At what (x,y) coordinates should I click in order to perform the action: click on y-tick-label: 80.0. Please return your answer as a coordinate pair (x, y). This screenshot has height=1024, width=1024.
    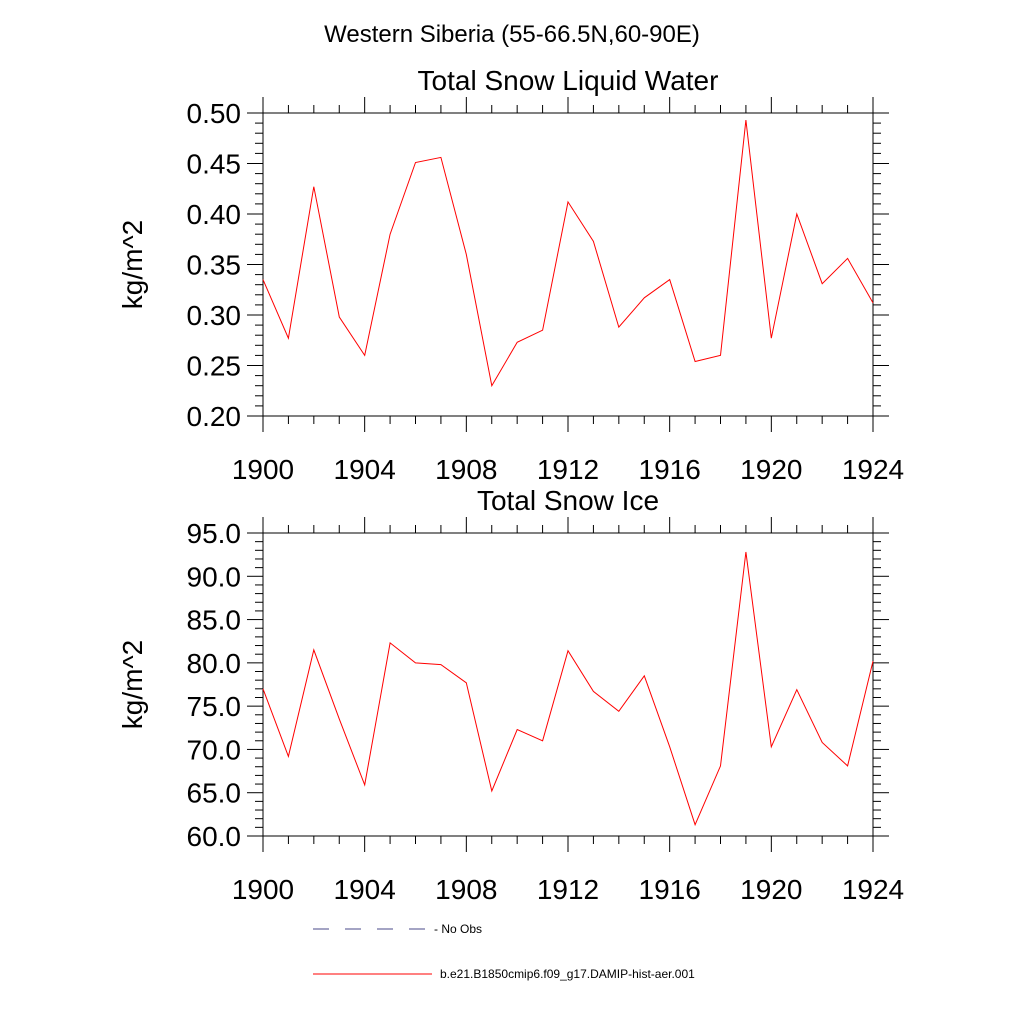
    Looking at the image, I should click on (214, 663).